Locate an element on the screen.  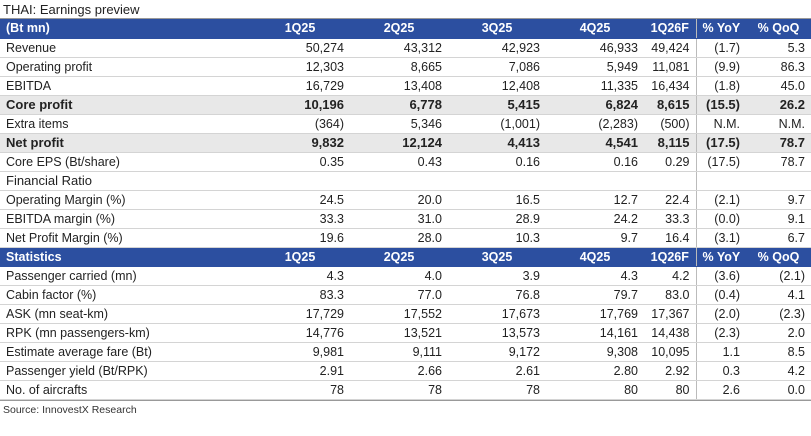
cell: (1,001) is located at coordinates (497, 124).